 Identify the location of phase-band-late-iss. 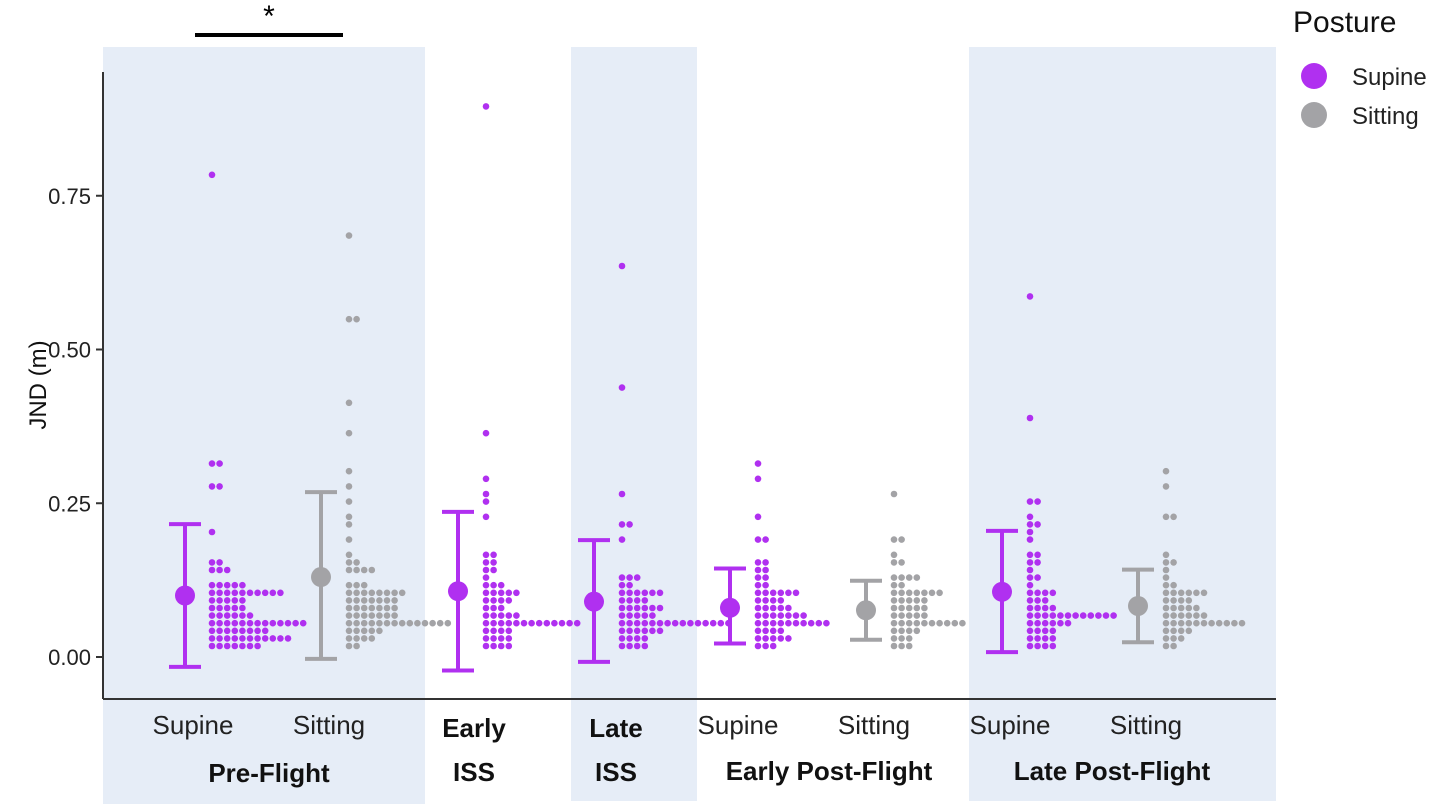
(634, 424).